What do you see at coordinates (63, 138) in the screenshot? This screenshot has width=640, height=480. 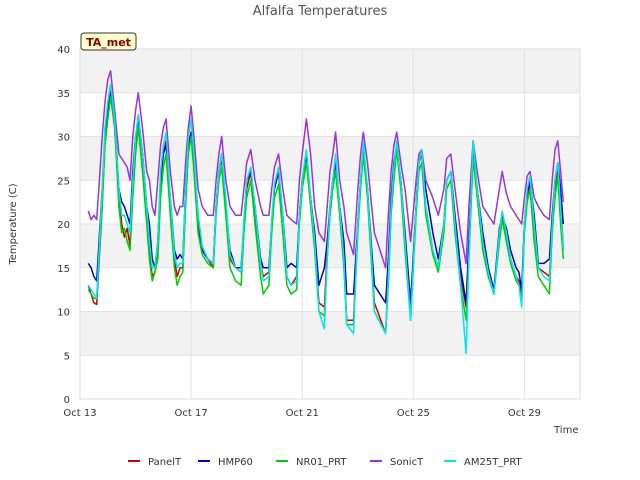 I see `y-tick-label: 30` at bounding box center [63, 138].